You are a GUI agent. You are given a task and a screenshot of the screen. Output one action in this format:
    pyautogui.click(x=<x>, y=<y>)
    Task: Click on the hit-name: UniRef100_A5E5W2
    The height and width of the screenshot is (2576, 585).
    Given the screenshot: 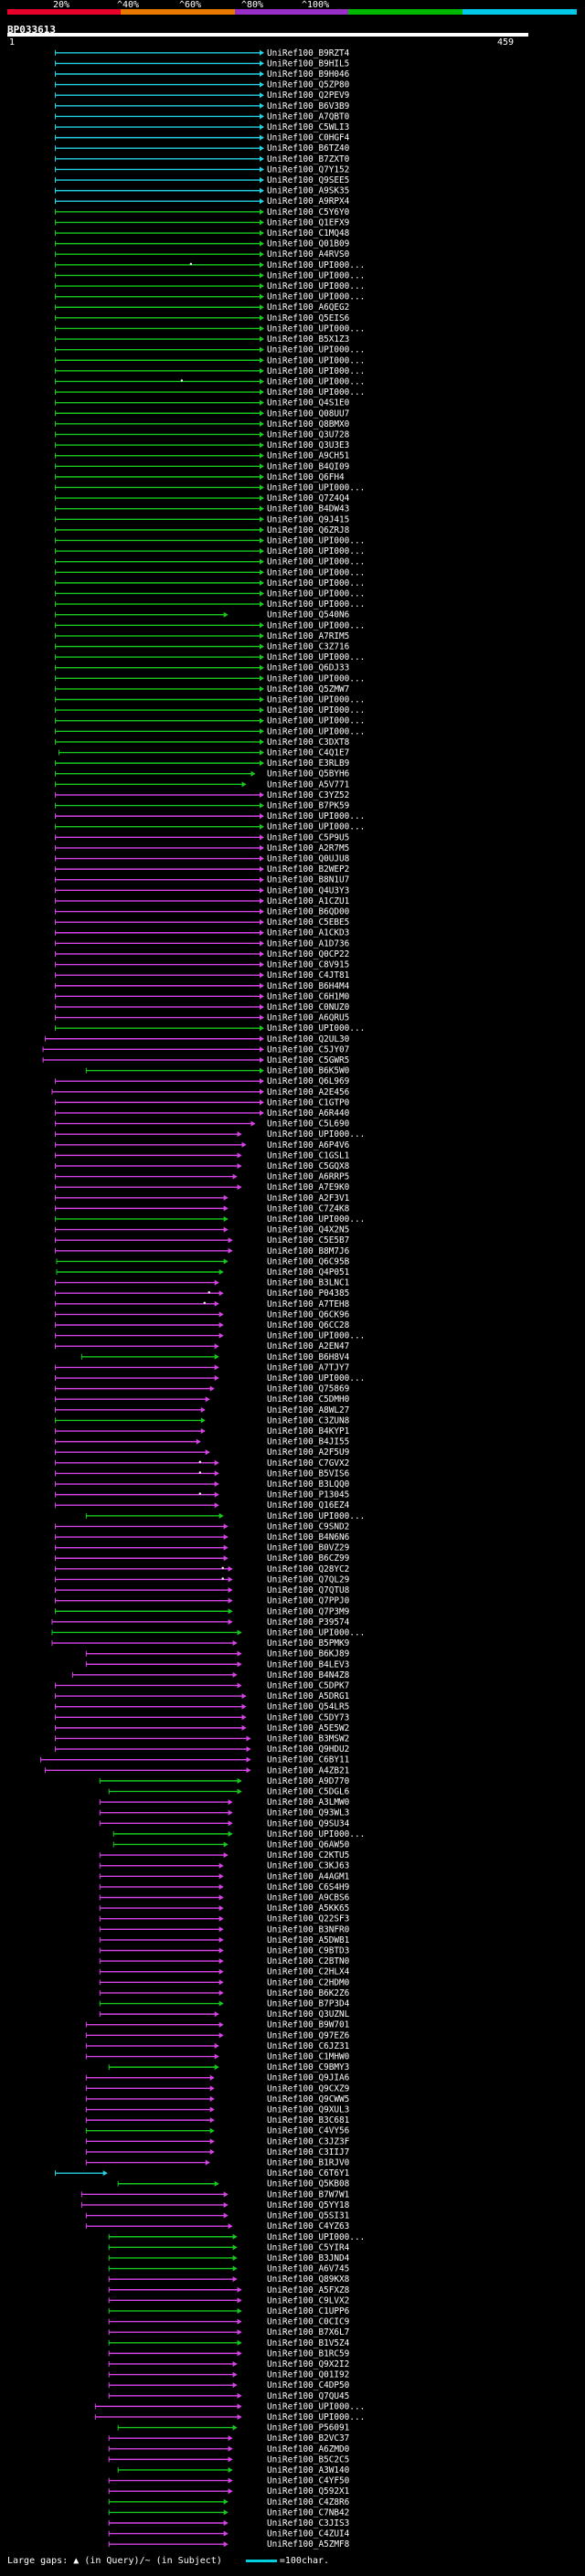 What is the action you would take?
    pyautogui.click(x=308, y=1728)
    